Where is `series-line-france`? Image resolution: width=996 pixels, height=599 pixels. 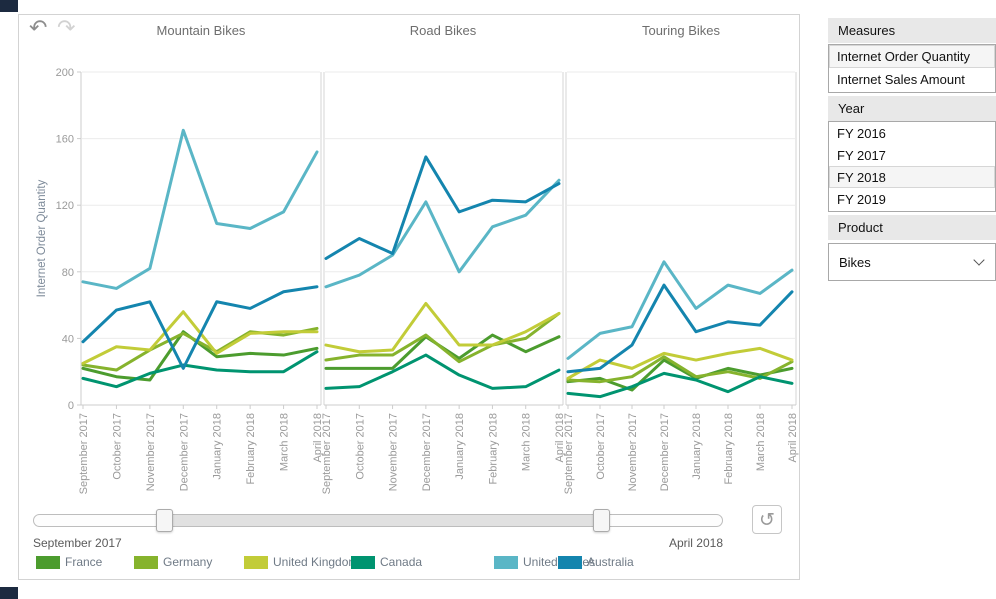
series-line-france is located at coordinates (680, 375).